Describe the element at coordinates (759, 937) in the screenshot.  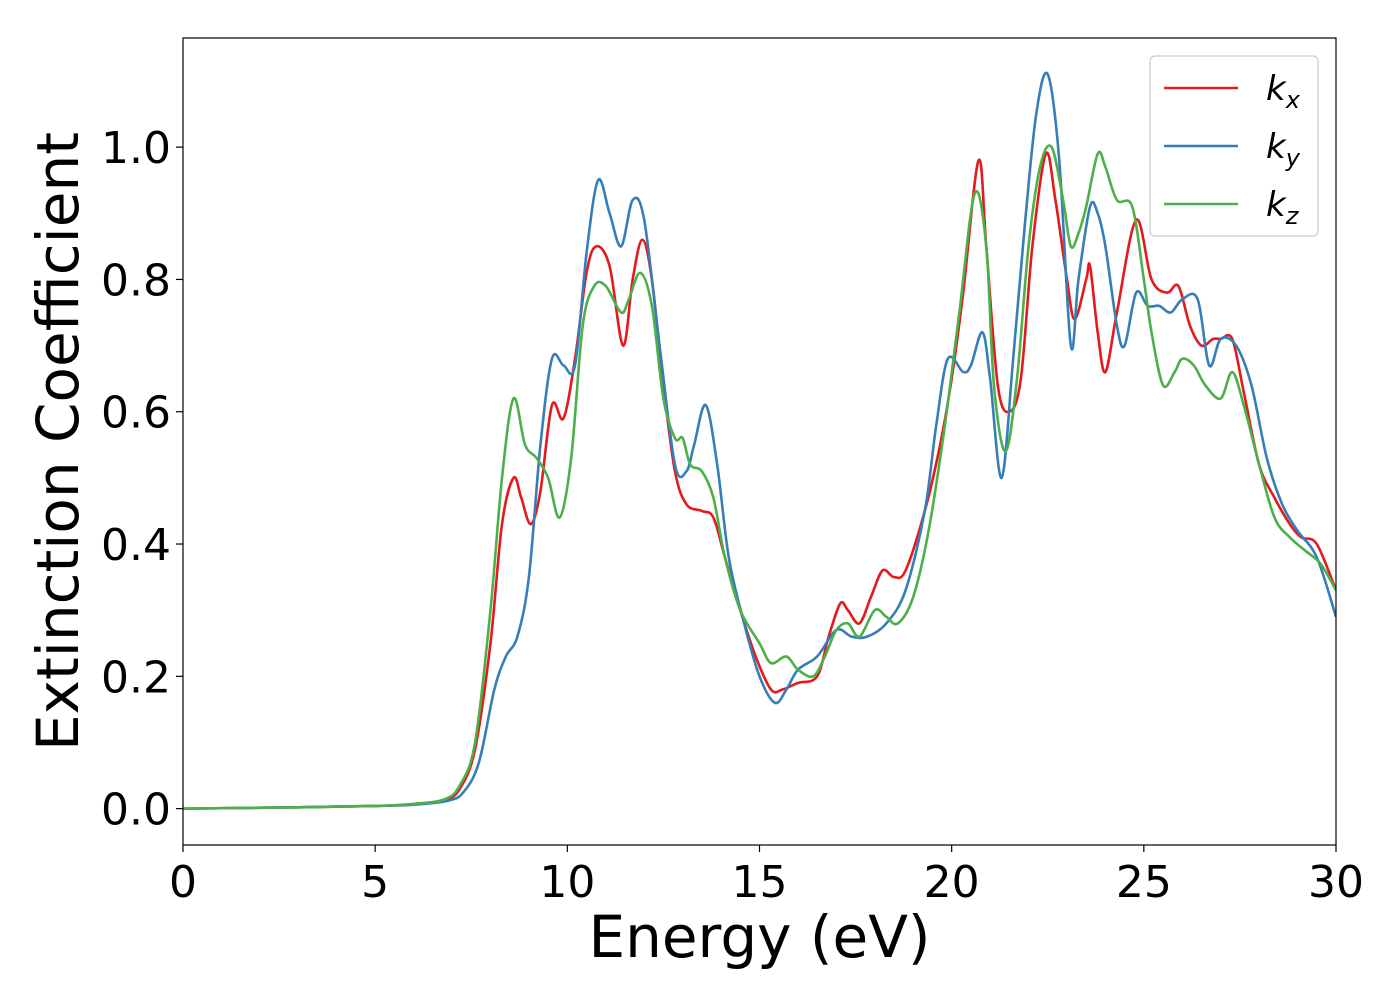
I see `x-axis-title: Energy (eV)` at that location.